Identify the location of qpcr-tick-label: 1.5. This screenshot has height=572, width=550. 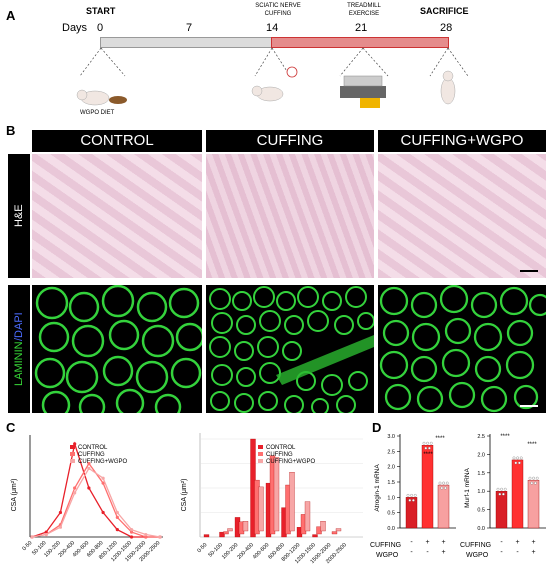
(481, 474).